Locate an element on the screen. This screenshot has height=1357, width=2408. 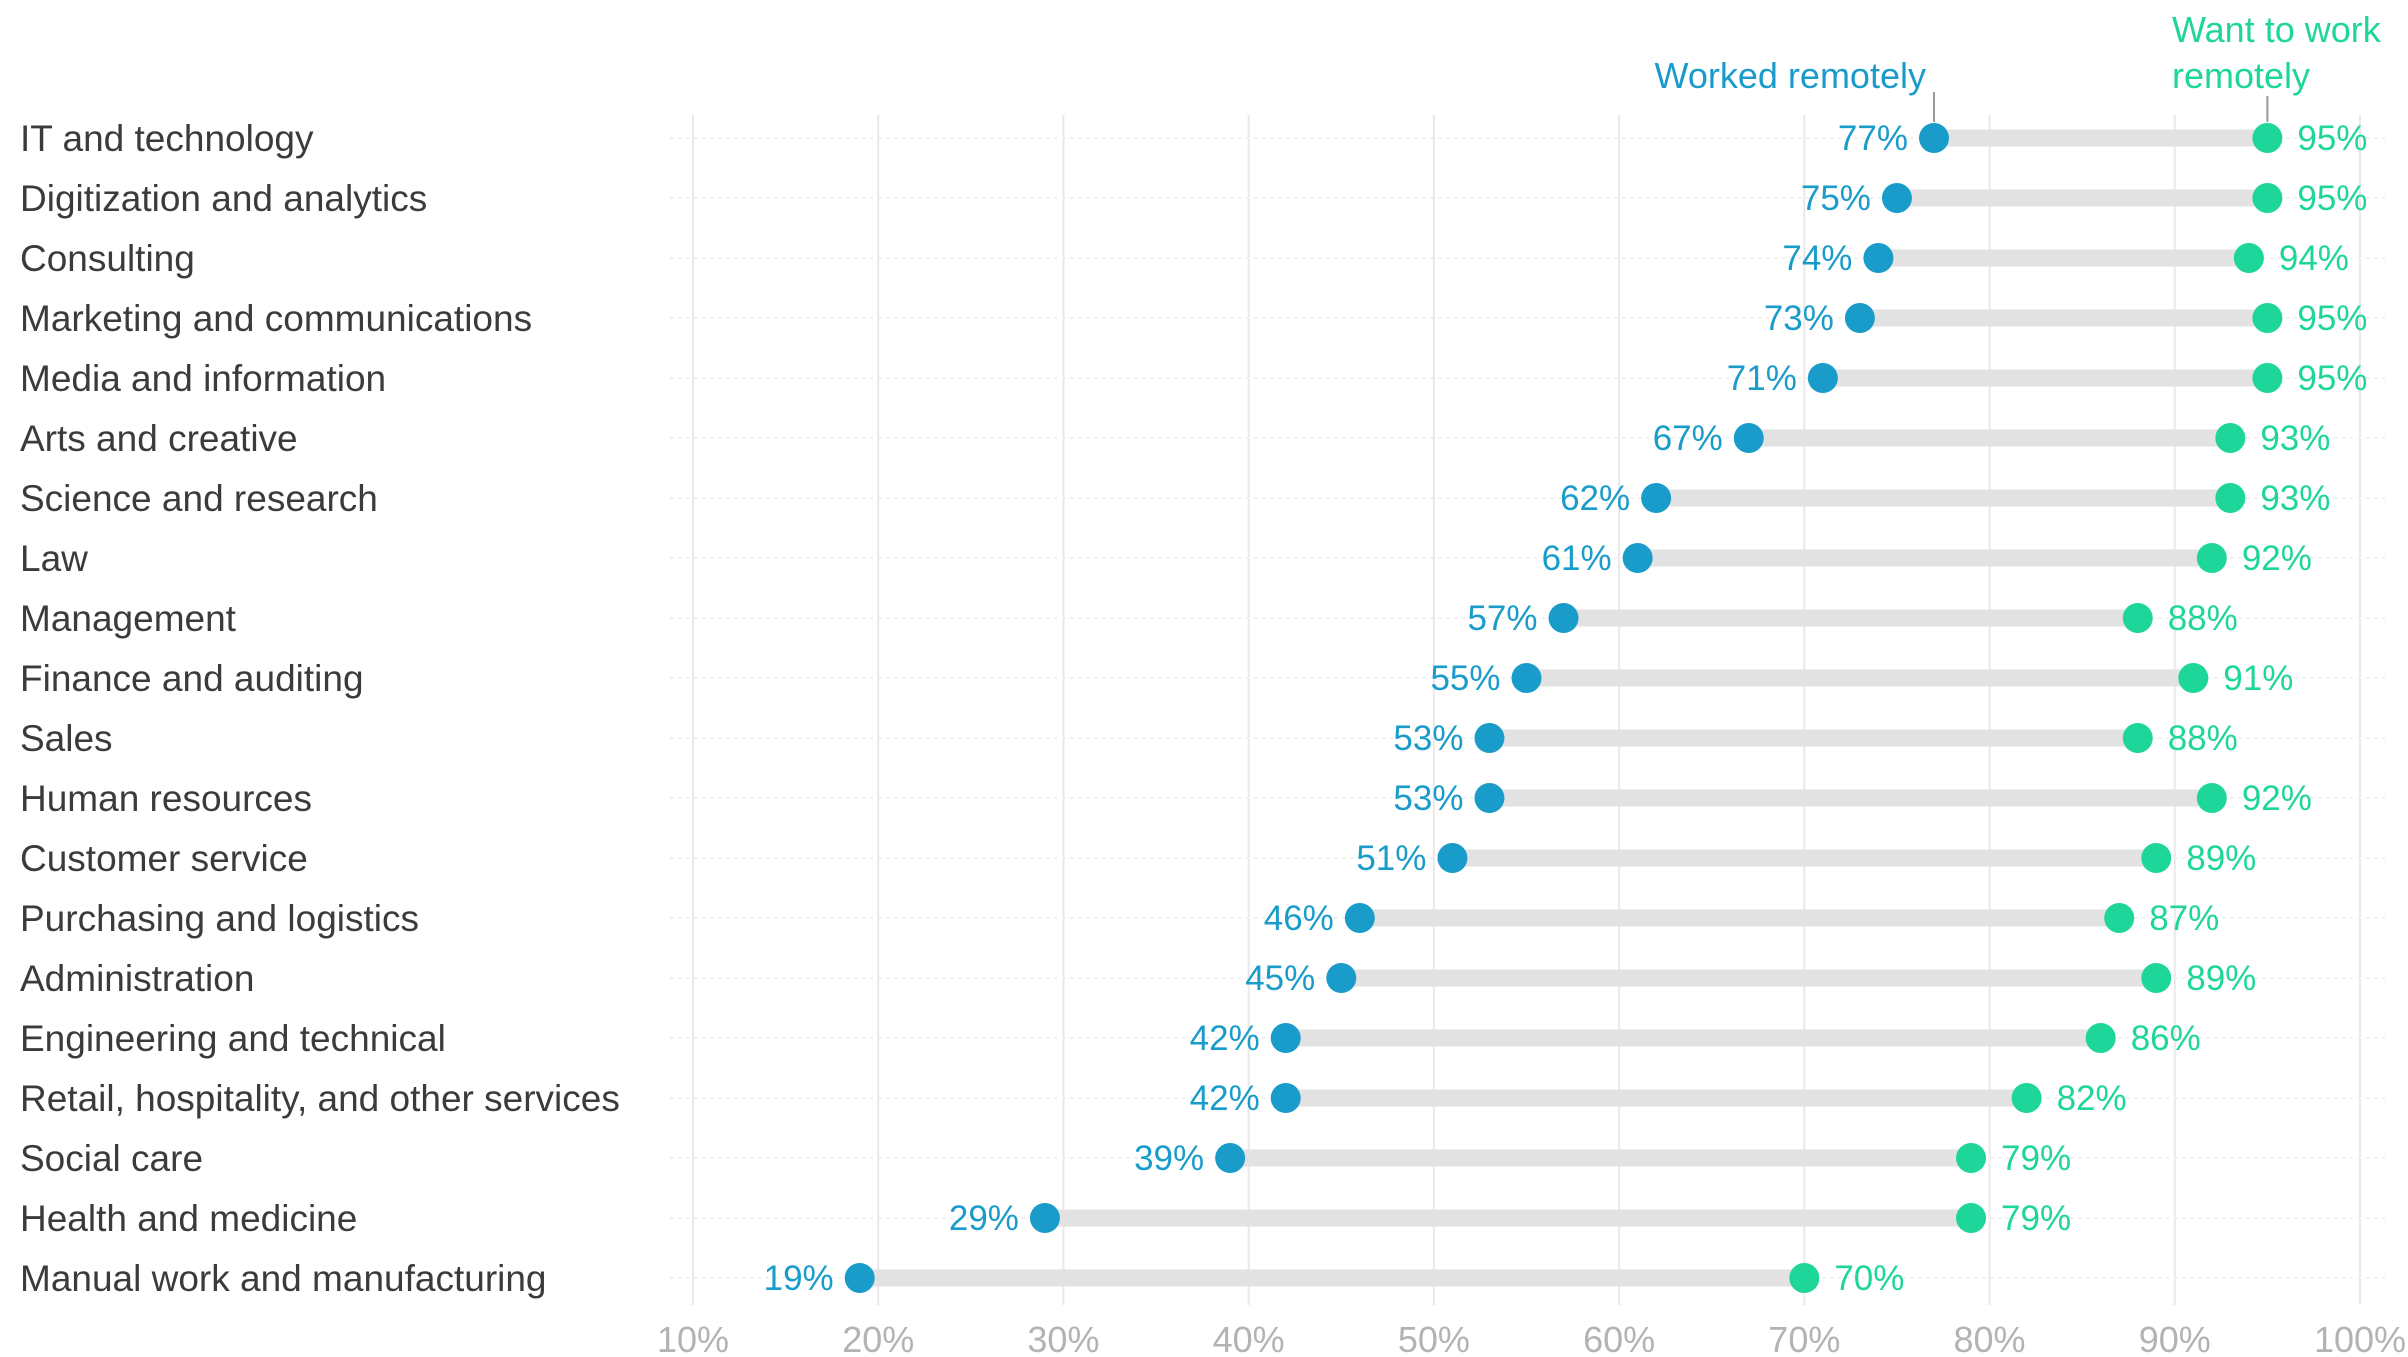
legend-worked-remotely: Worked remotely is located at coordinates (1790, 75).